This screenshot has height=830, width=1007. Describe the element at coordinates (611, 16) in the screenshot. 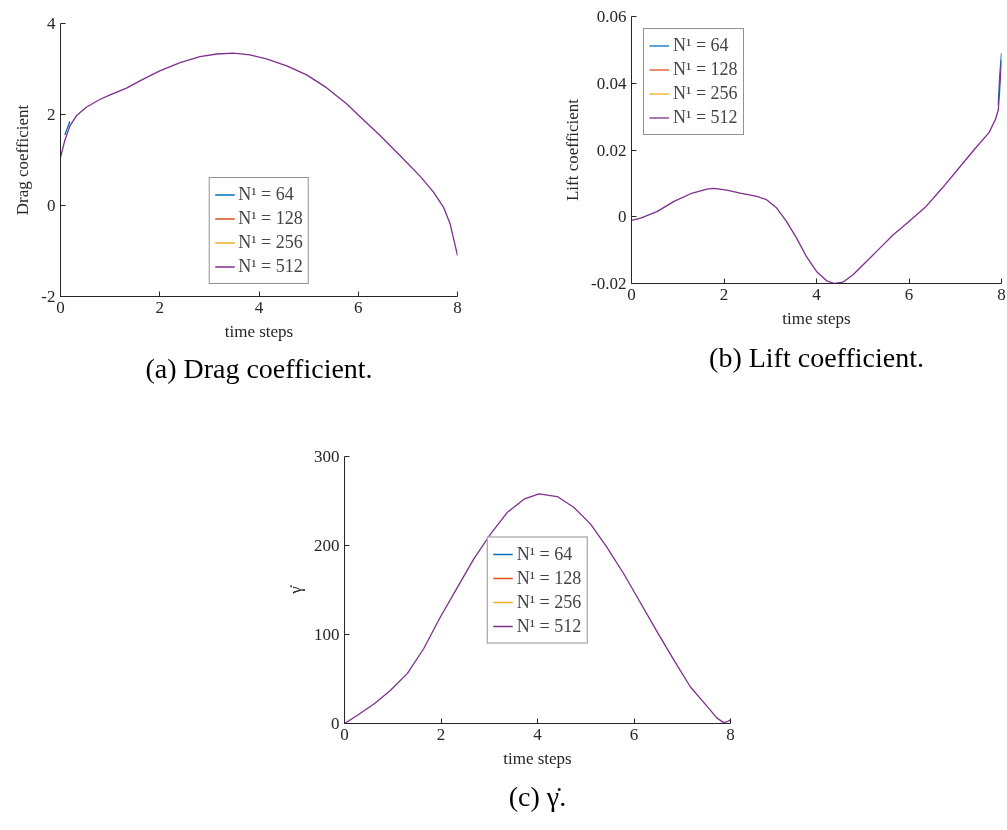

I see `y-tick-label: 0.06` at that location.